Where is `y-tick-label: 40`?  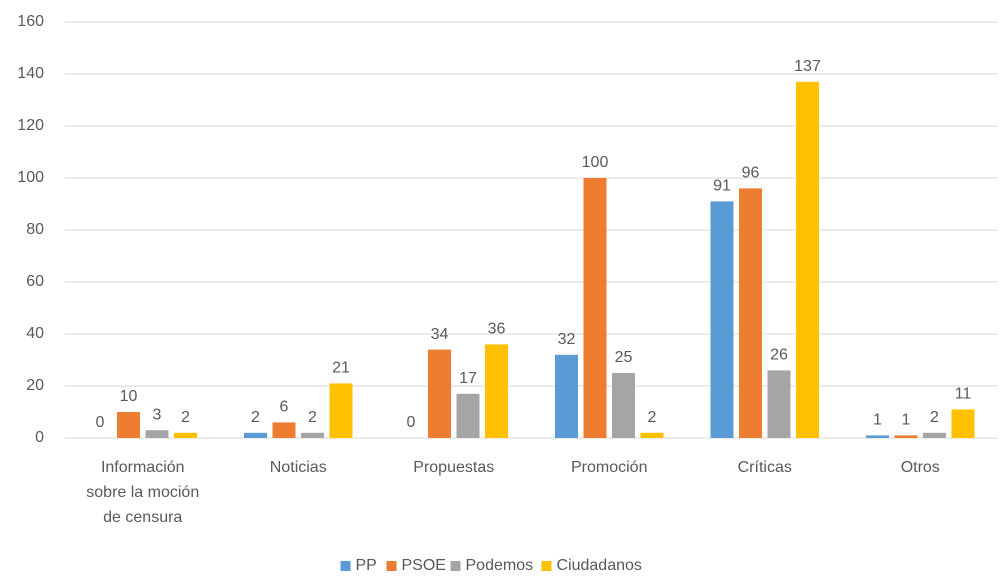
y-tick-label: 40 is located at coordinates (35, 333).